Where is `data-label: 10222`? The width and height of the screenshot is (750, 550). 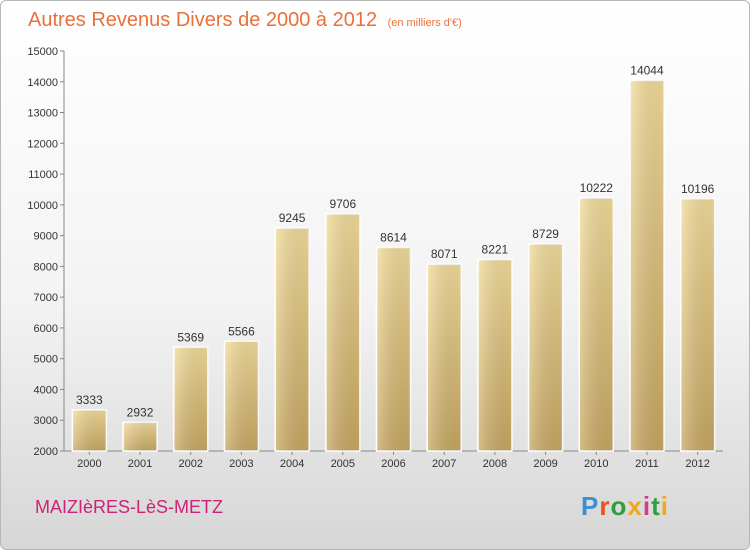 data-label: 10222 is located at coordinates (597, 188).